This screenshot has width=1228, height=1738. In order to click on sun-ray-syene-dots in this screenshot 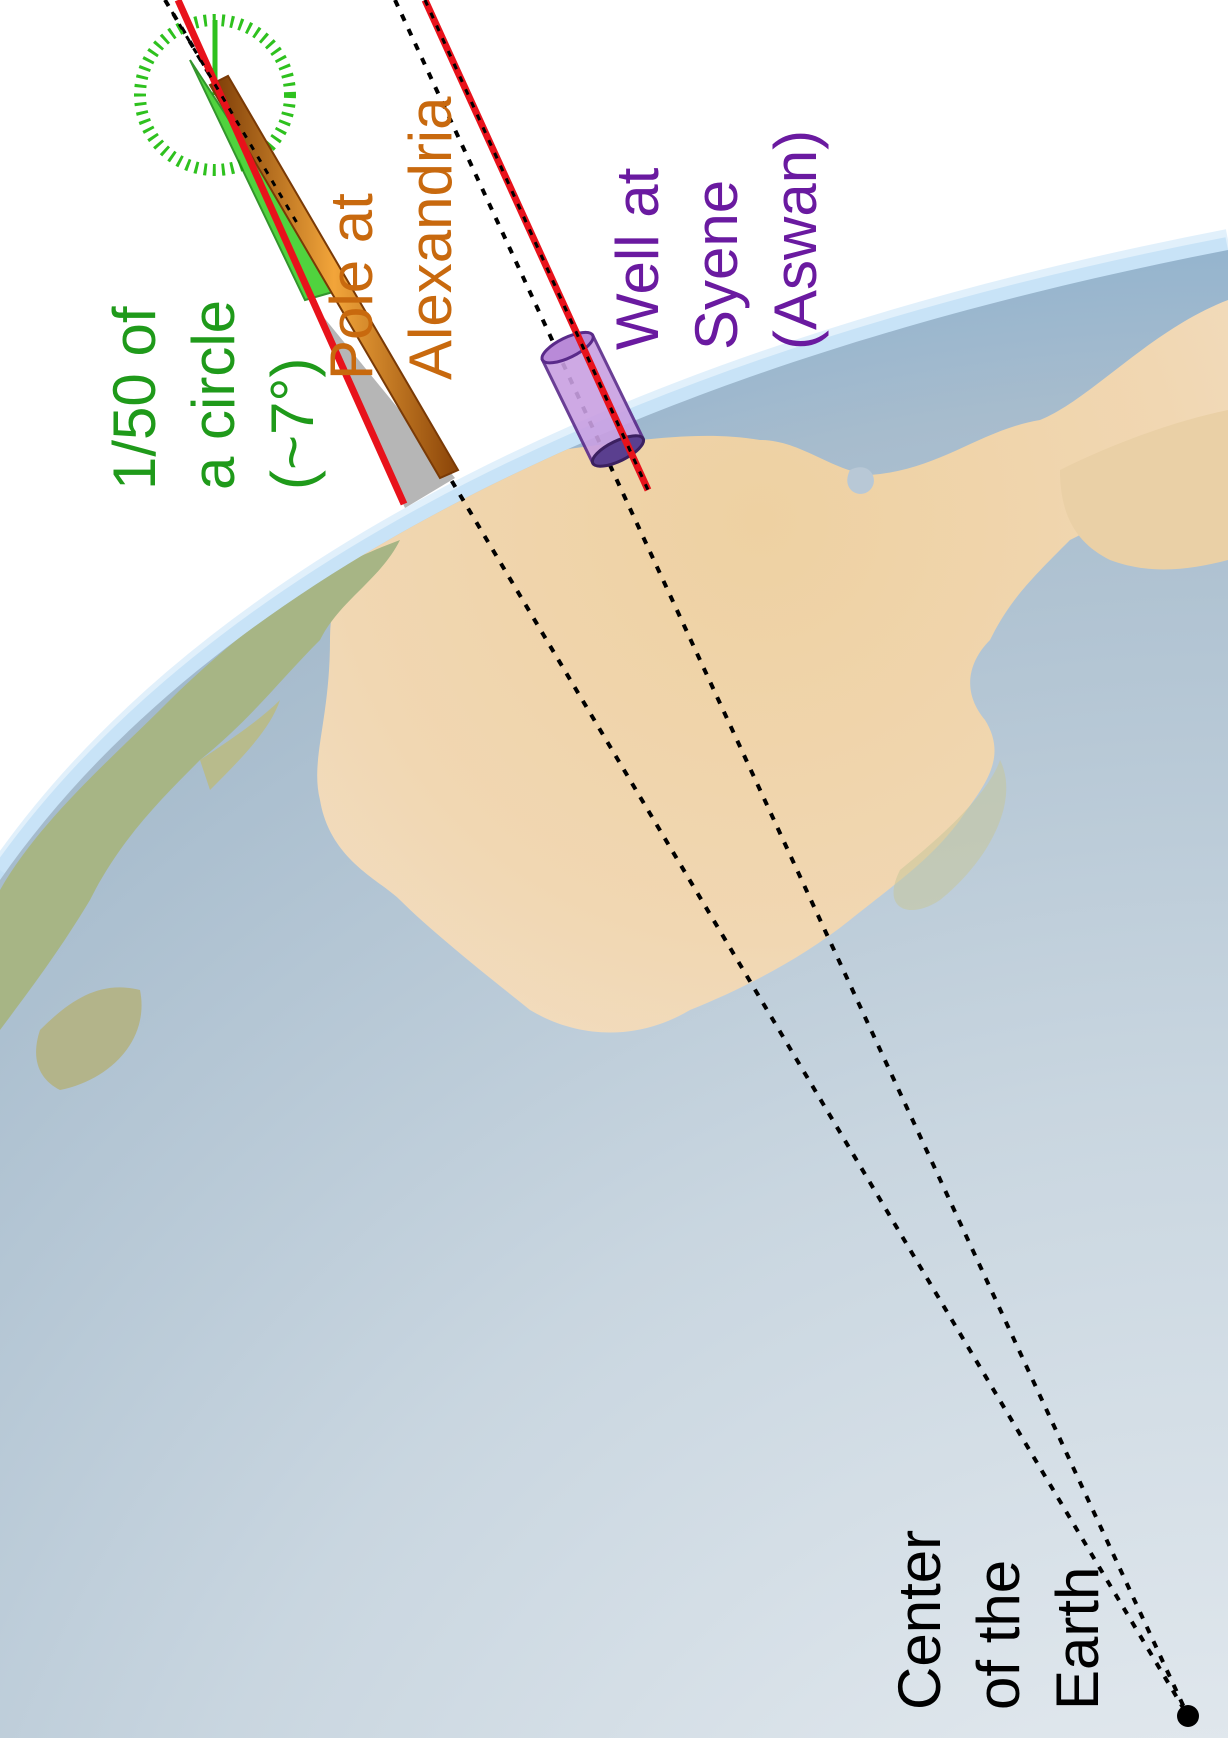, I will do `click(536, 245)`.